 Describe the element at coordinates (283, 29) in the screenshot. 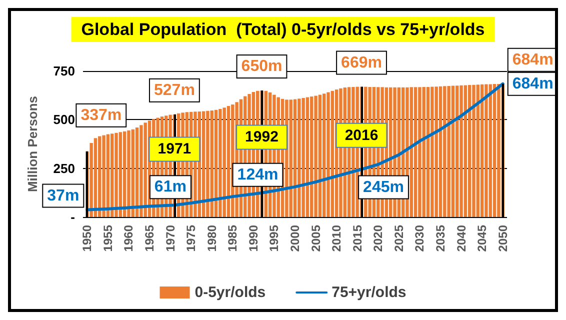

I see `chart-title: Global Population (Total) 0-5yr/olds vs 75+yr/olds` at that location.